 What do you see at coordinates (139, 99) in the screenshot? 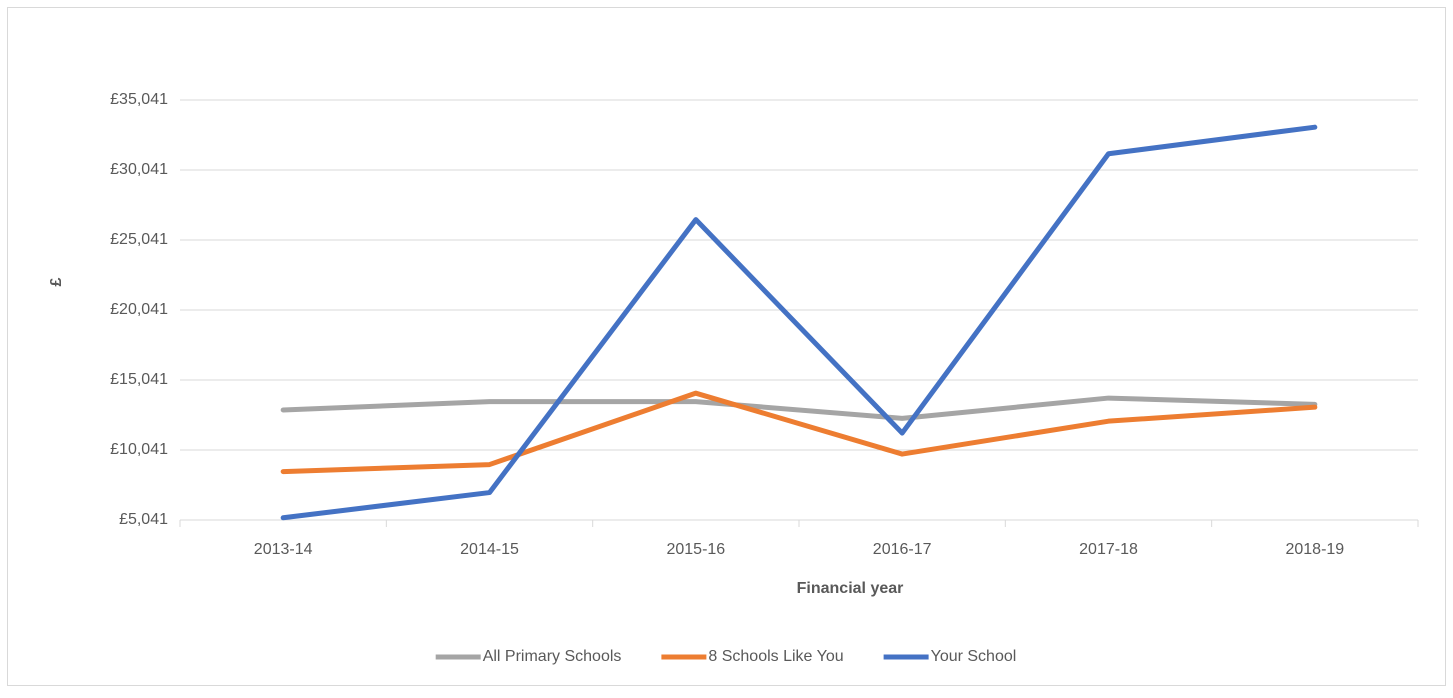
I see `y-tick-label: £35,041` at bounding box center [139, 99].